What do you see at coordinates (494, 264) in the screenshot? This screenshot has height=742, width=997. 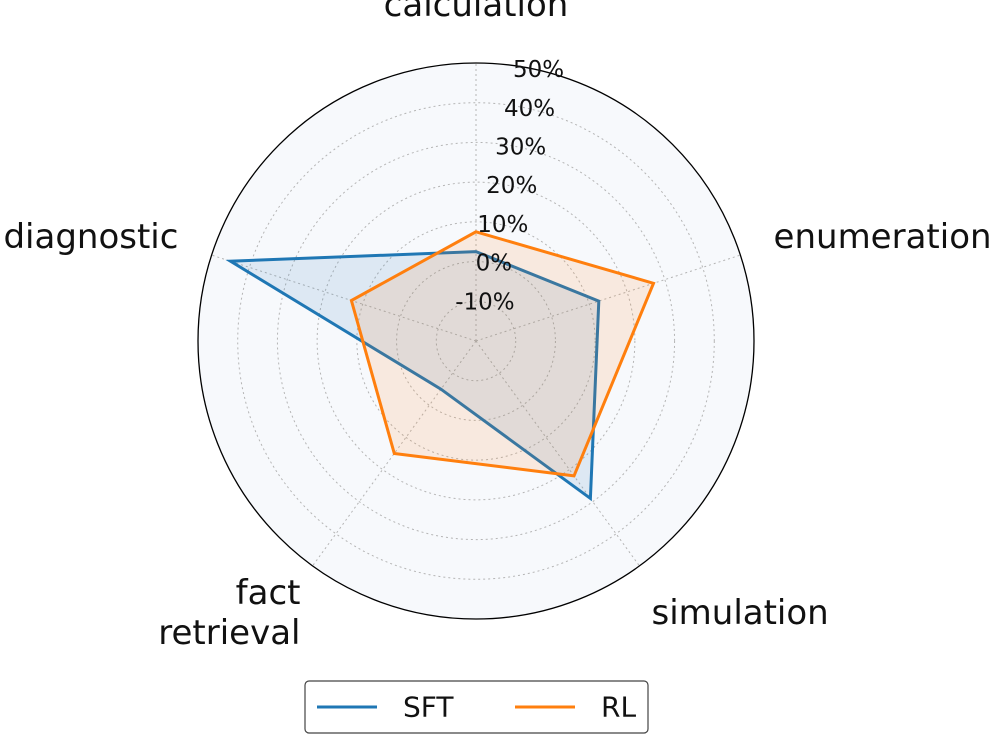 I see `r-tick-label: 0%` at bounding box center [494, 264].